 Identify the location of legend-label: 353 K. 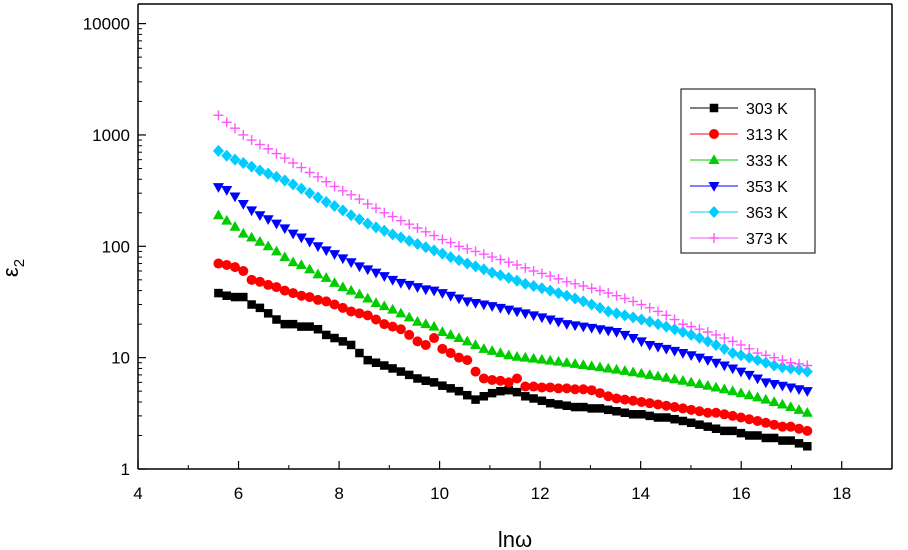
(767, 187).